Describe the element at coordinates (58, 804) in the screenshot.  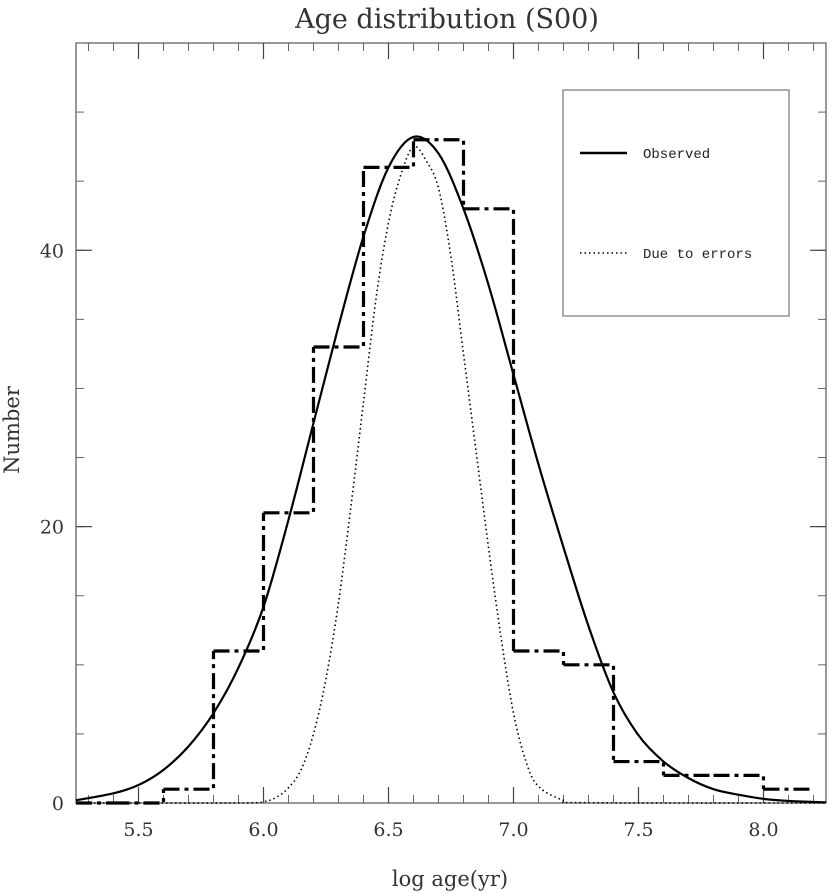
I see `y-tick-label: 0` at that location.